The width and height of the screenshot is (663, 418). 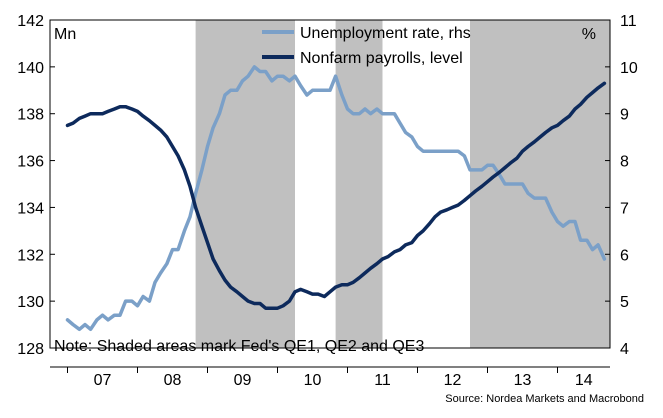 What do you see at coordinates (523, 380) in the screenshot?
I see `x-tick-label: 13` at bounding box center [523, 380].